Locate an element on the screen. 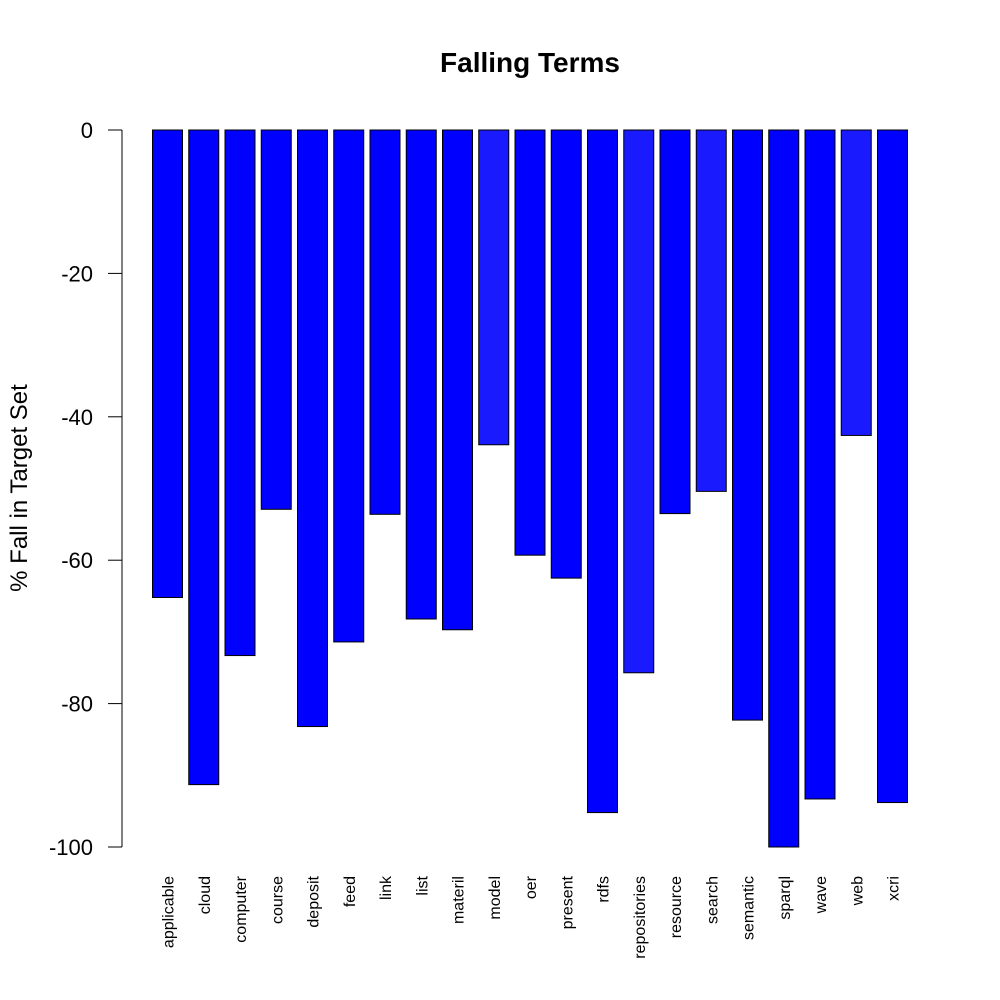 This screenshot has height=1000, width=1000. bar-materil is located at coordinates (457, 380).